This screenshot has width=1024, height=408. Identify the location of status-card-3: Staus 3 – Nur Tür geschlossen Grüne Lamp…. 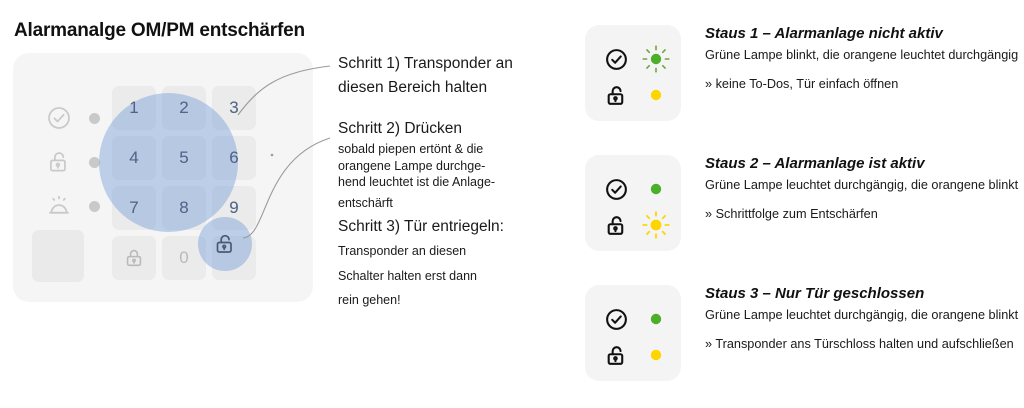
(804, 345).